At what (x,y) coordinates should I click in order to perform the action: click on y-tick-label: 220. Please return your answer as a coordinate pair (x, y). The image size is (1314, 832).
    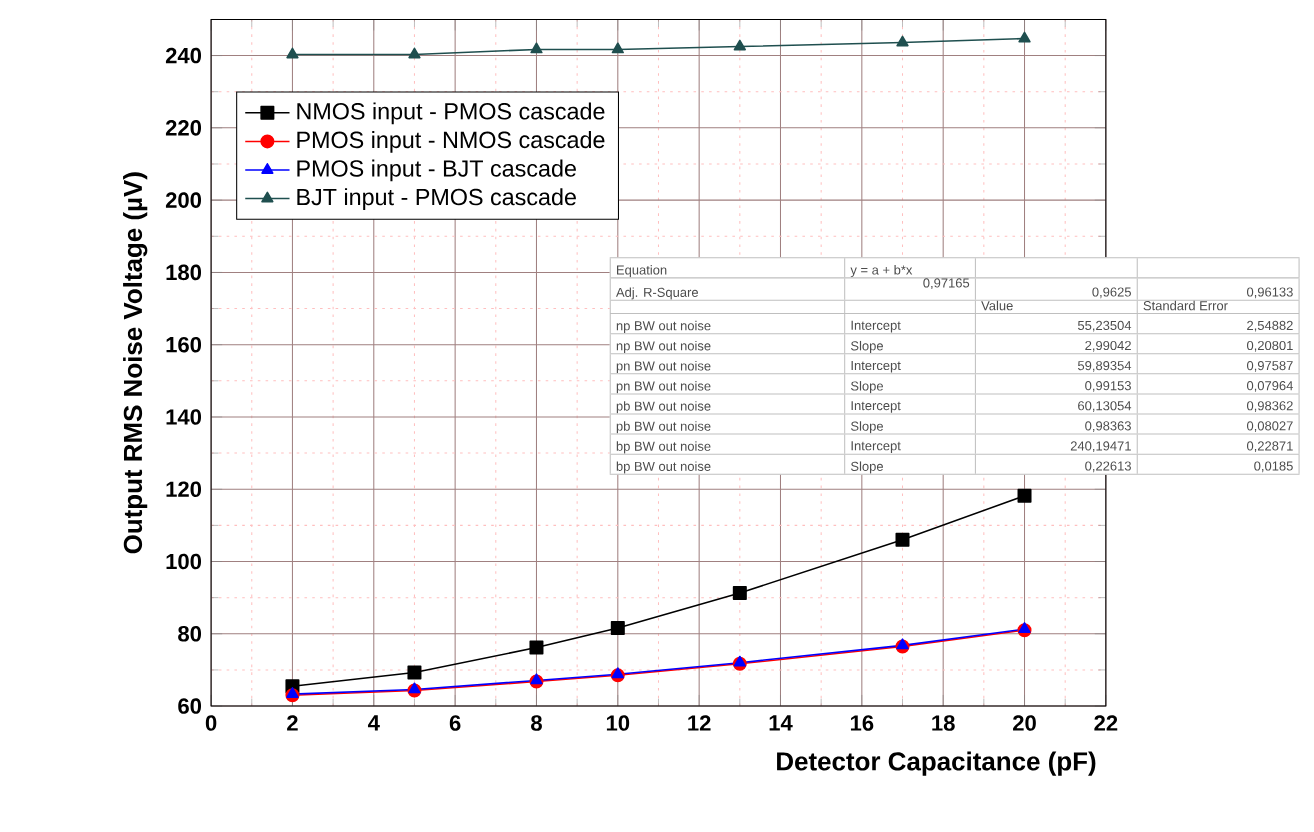
    Looking at the image, I should click on (183, 127).